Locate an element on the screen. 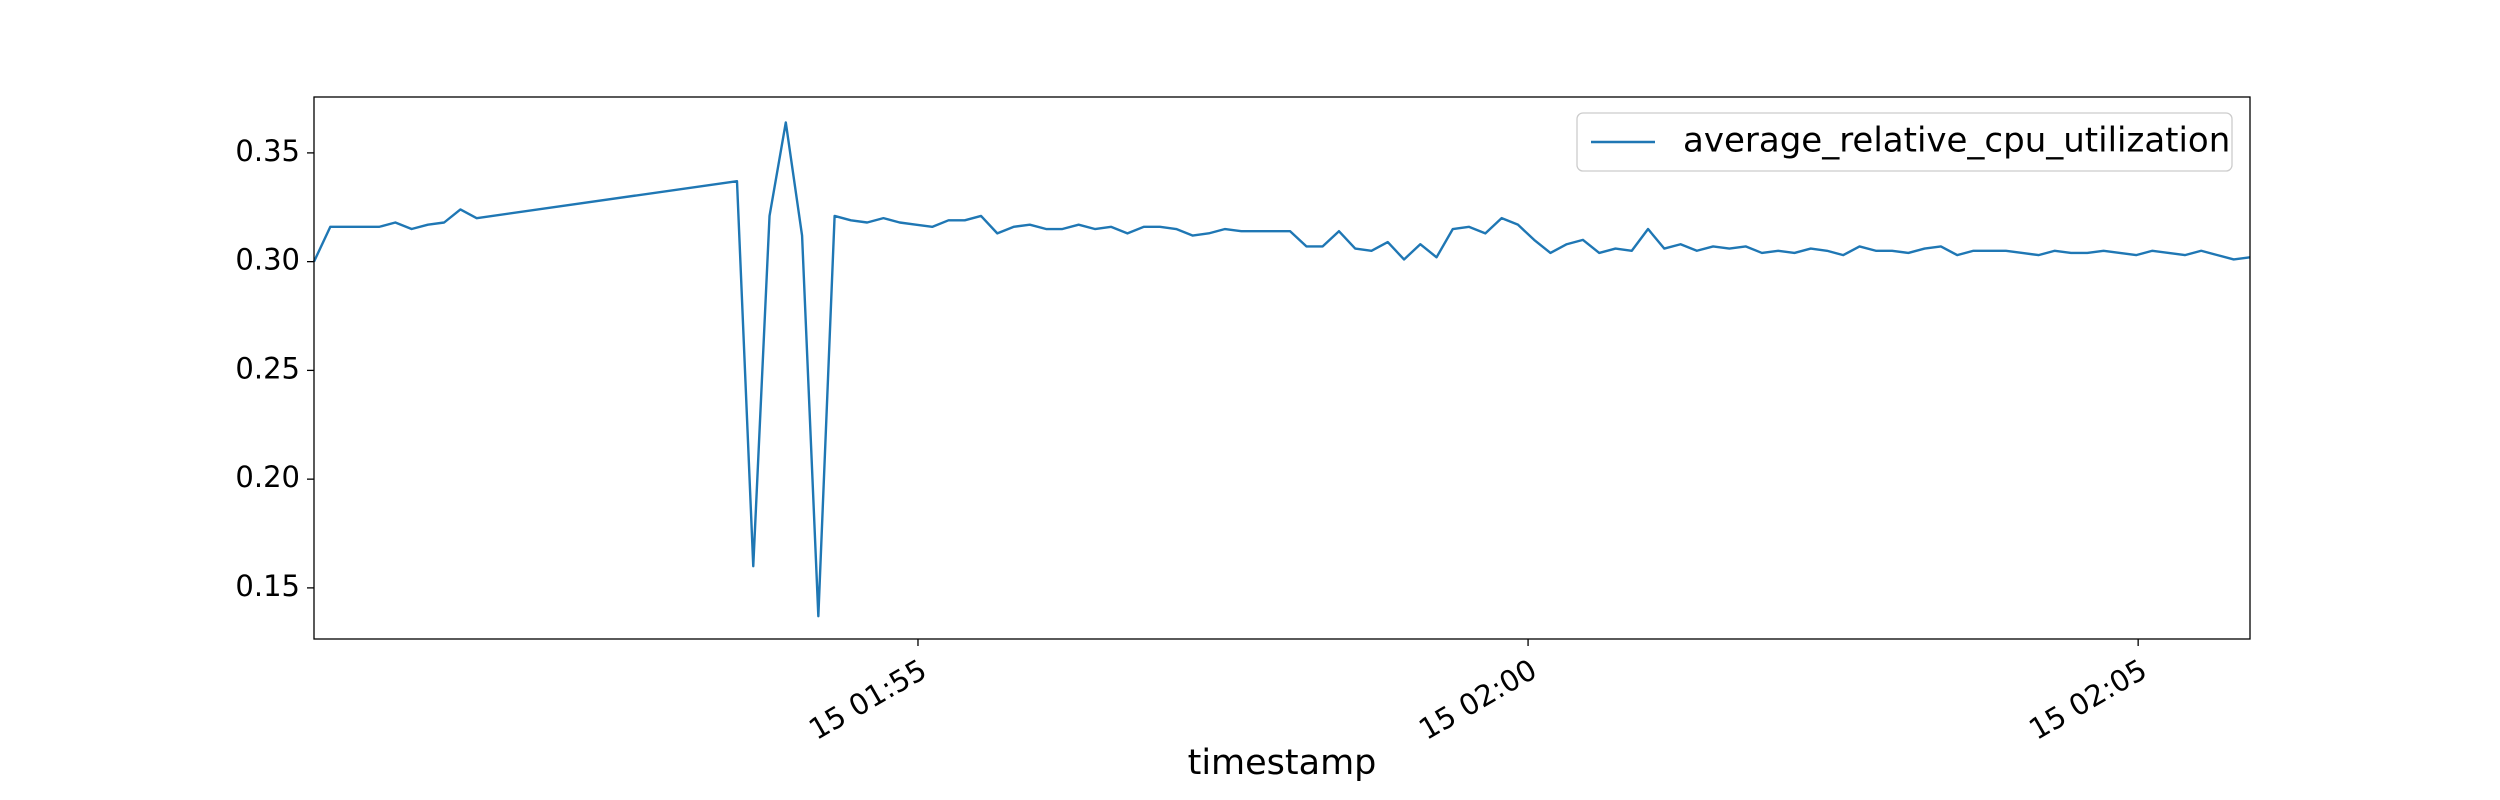  y-tick-label: 0.30 is located at coordinates (267, 260).